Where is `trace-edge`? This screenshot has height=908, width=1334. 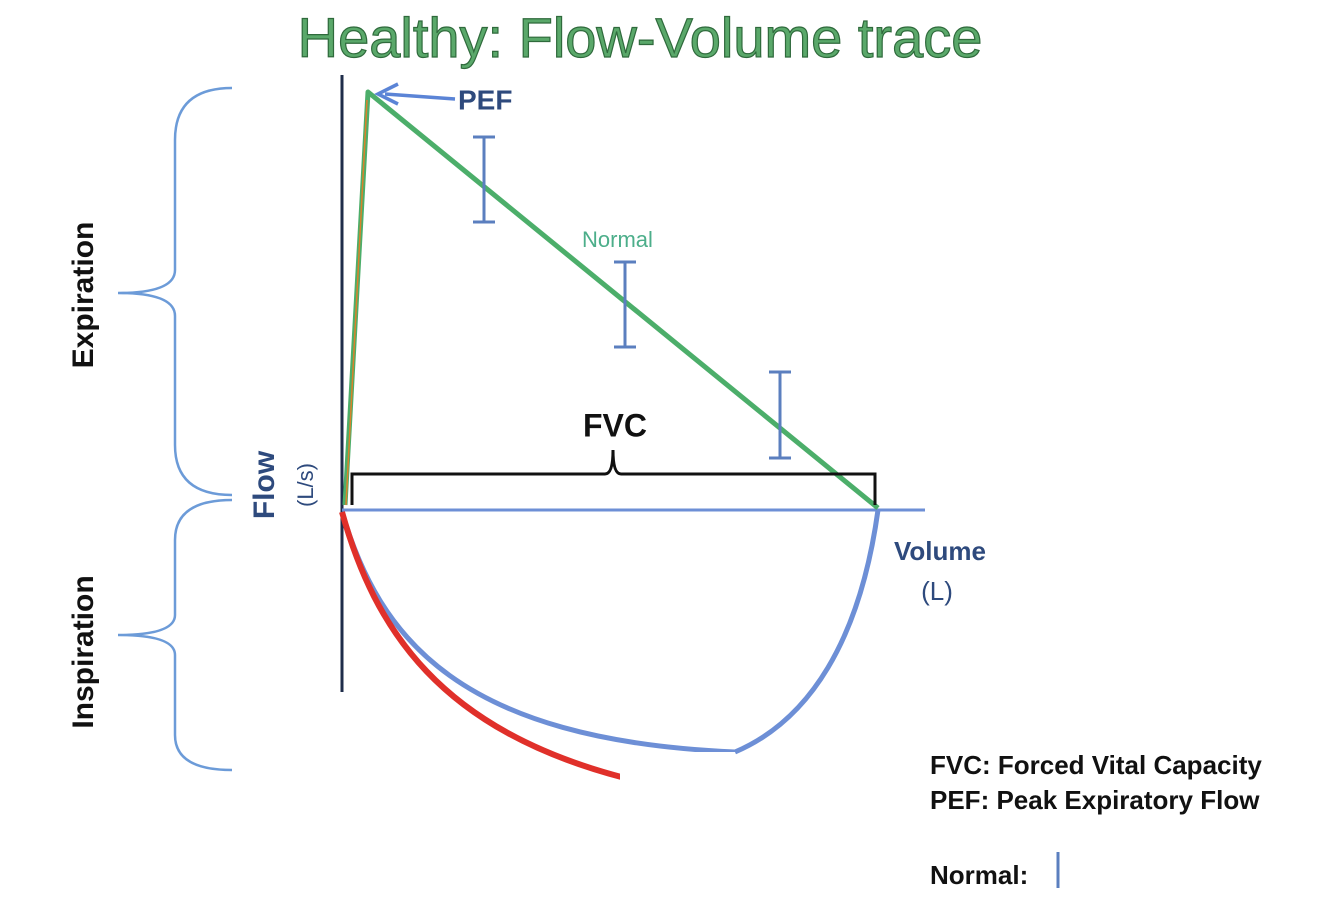 trace-edge is located at coordinates (356, 302).